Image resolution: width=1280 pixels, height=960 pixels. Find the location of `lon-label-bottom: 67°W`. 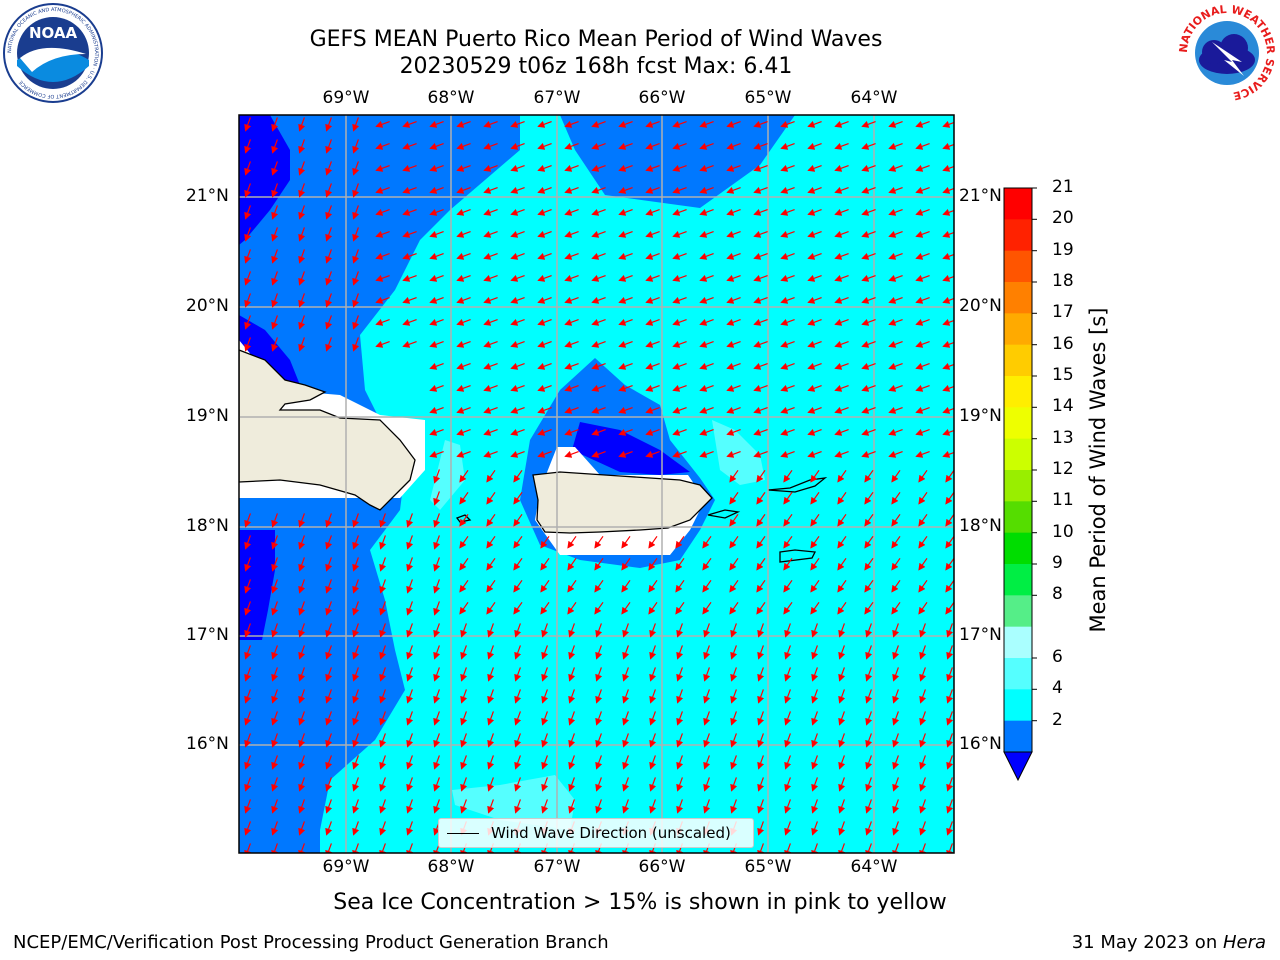

lon-label-bottom: 67°W is located at coordinates (557, 867).